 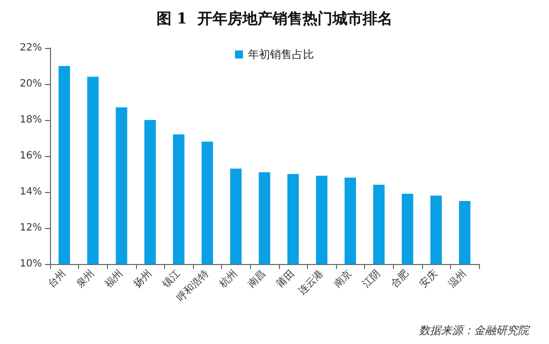 What do you see at coordinates (228, 279) in the screenshot?
I see `x-tick-label: 杭州` at bounding box center [228, 279].